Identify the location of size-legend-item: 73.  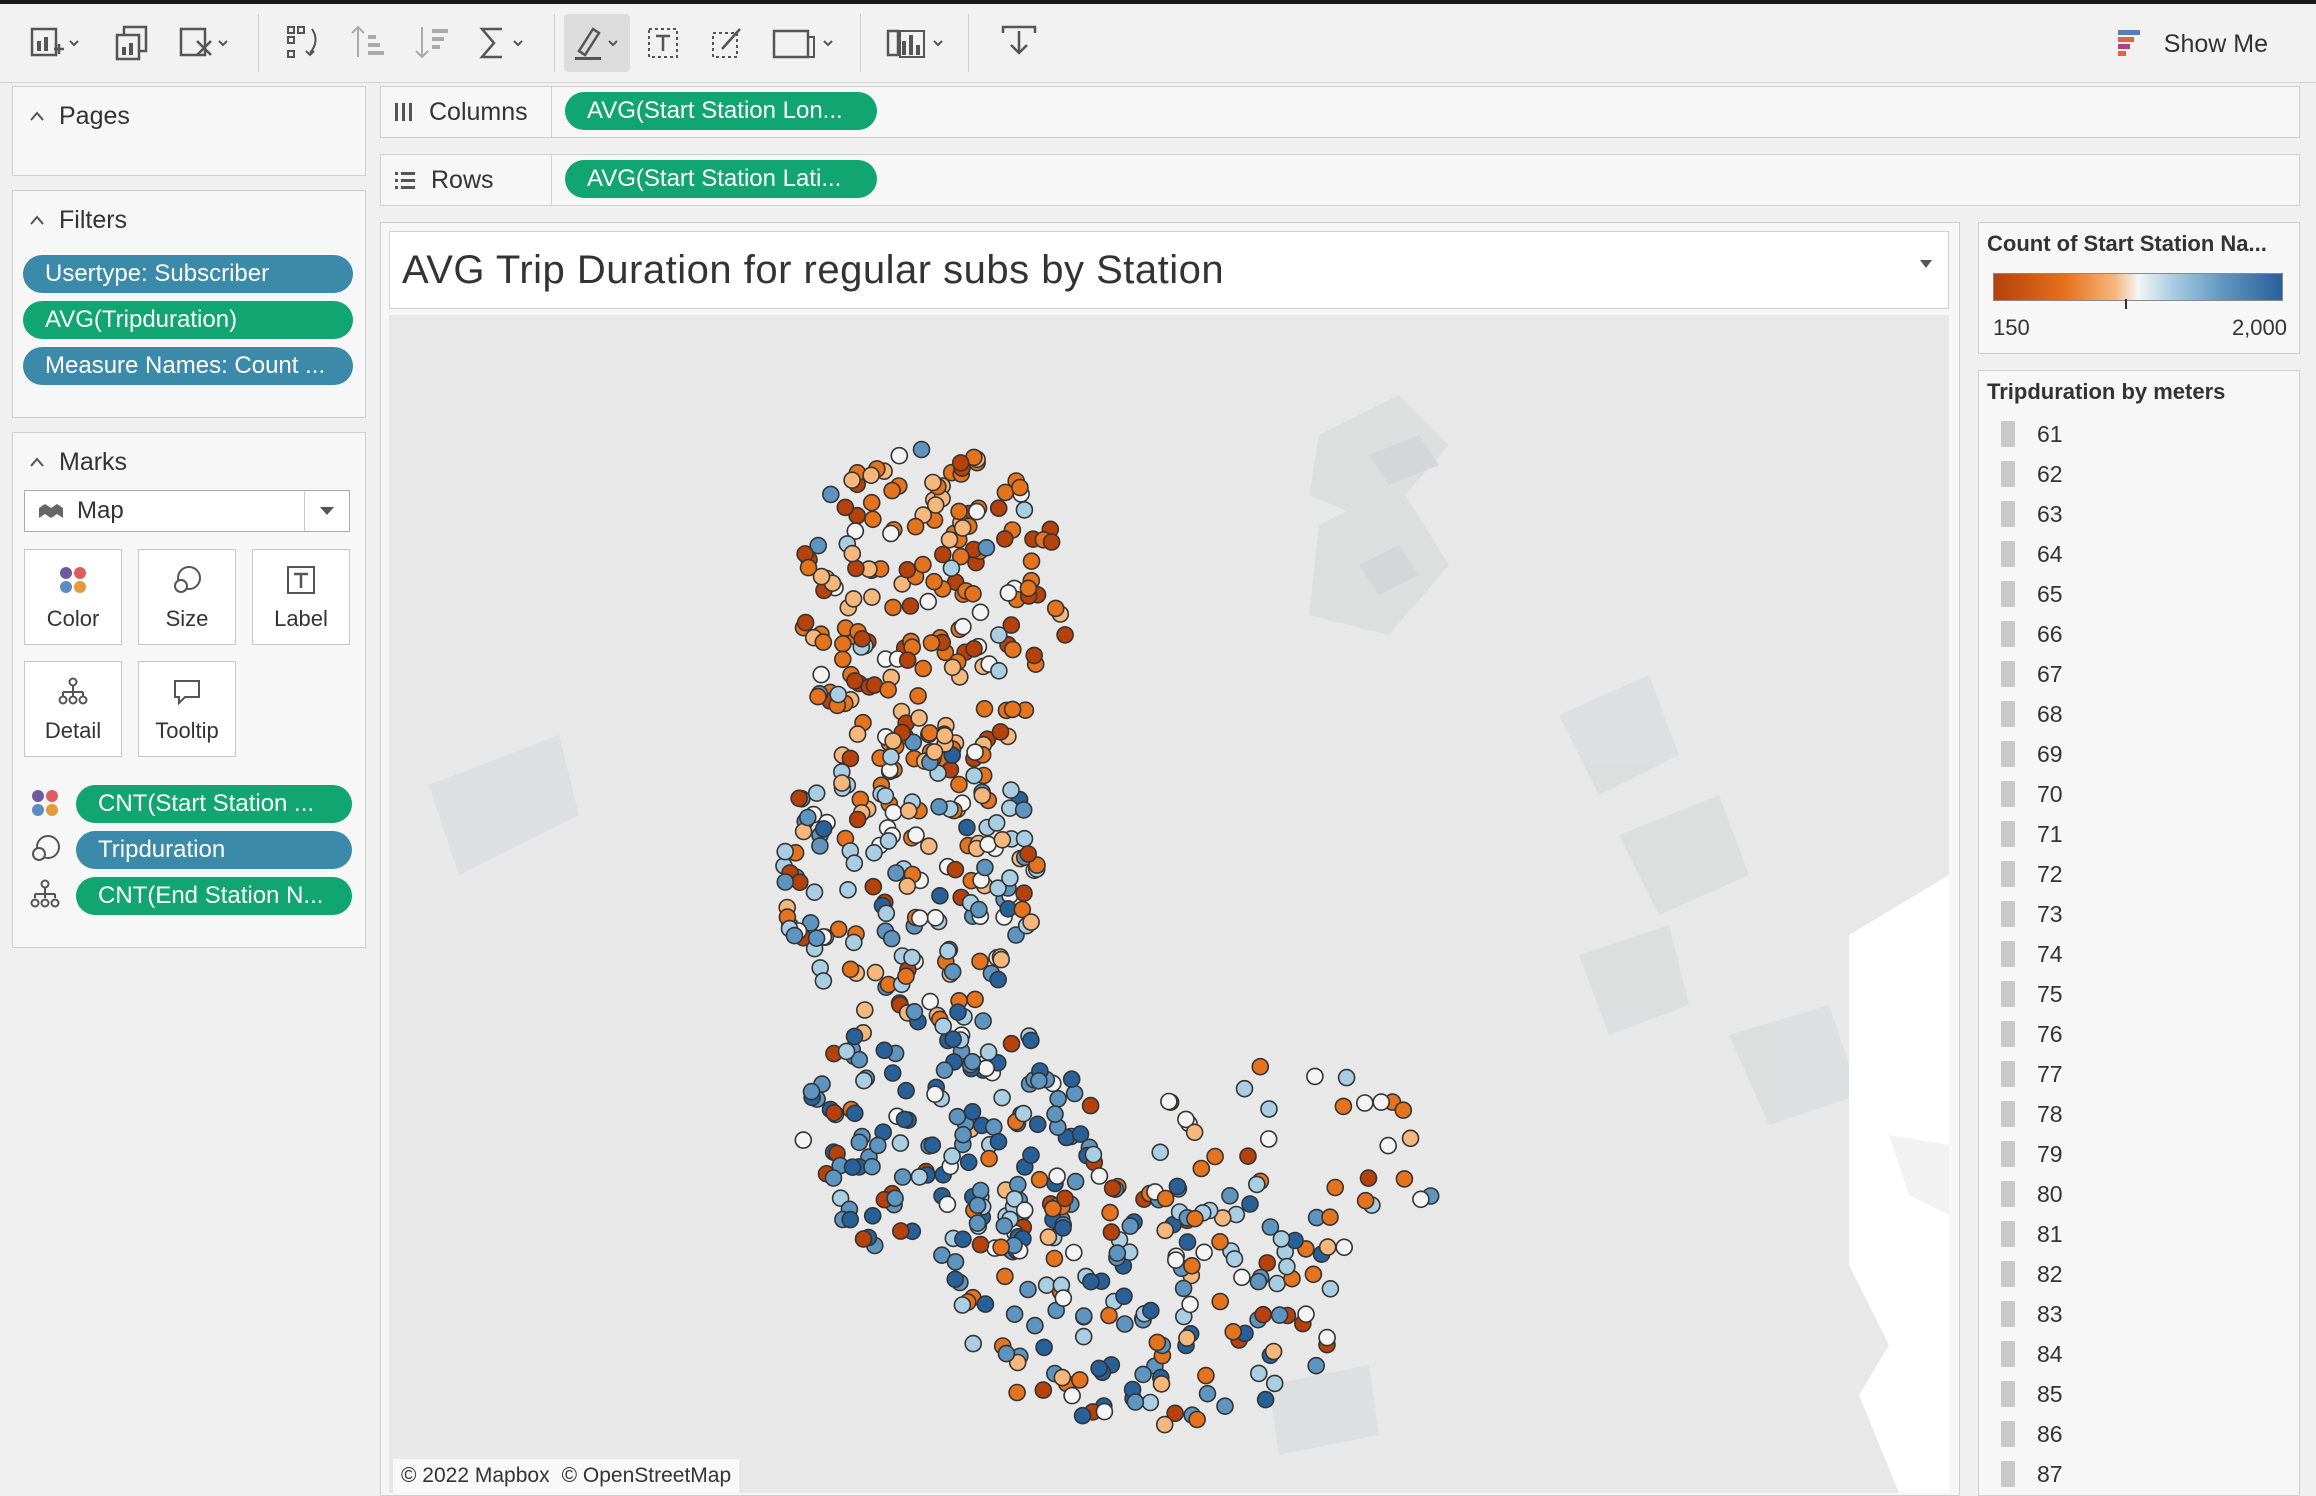
(2032, 914).